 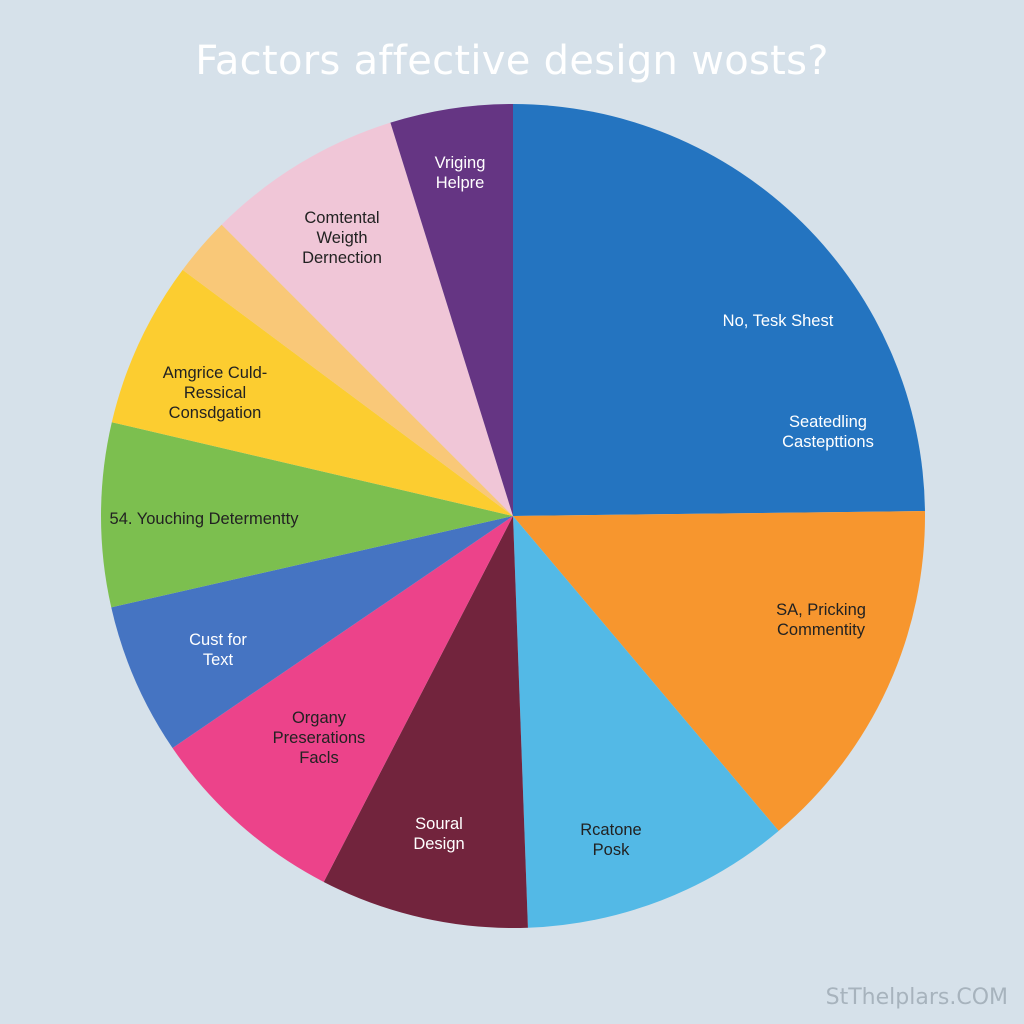 What do you see at coordinates (512, 61) in the screenshot?
I see `chart-title: Factors affective design wosts?` at bounding box center [512, 61].